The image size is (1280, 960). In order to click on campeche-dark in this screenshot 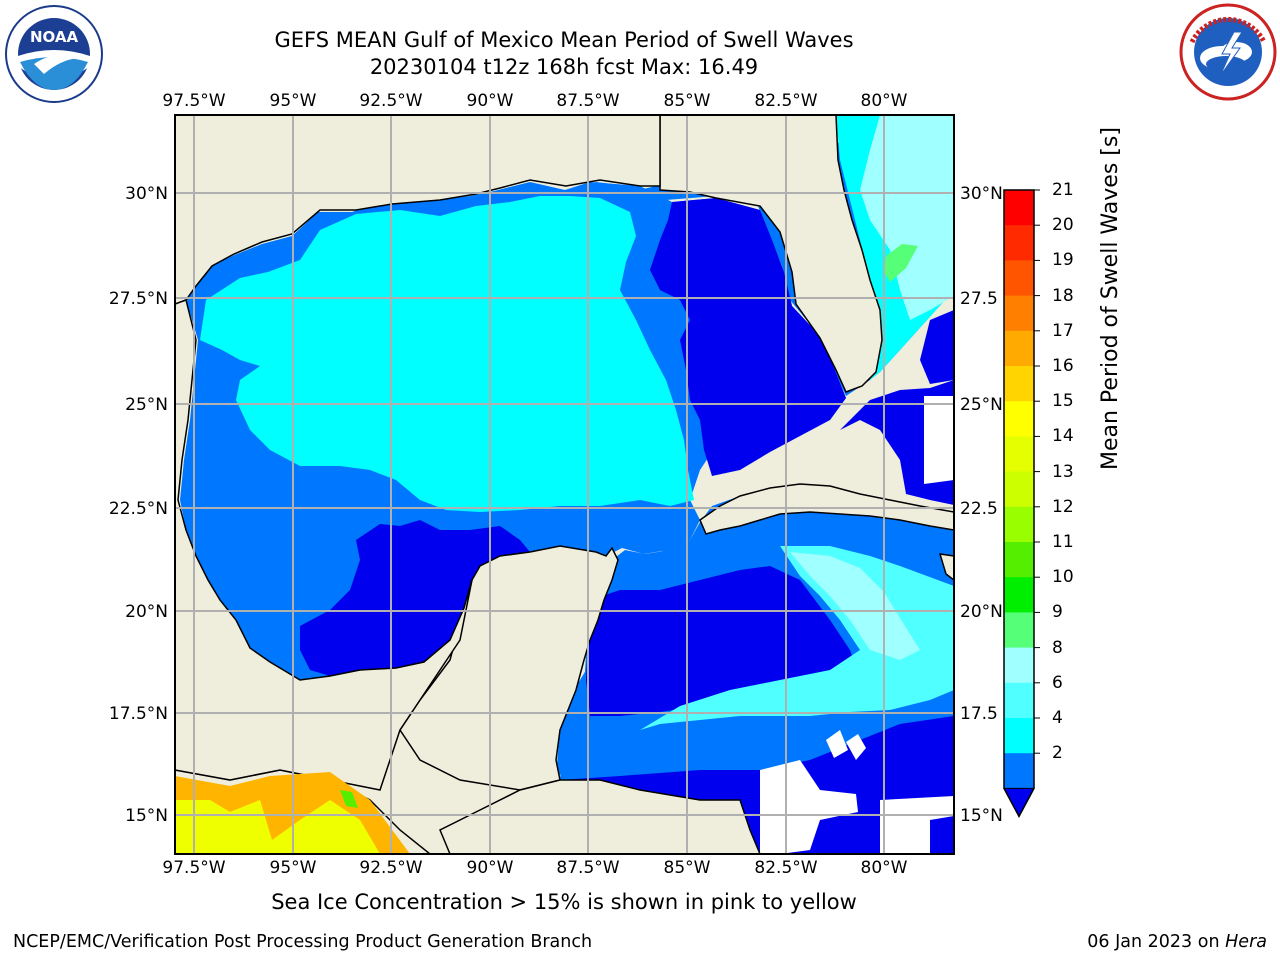, I will do `click(415, 598)`.